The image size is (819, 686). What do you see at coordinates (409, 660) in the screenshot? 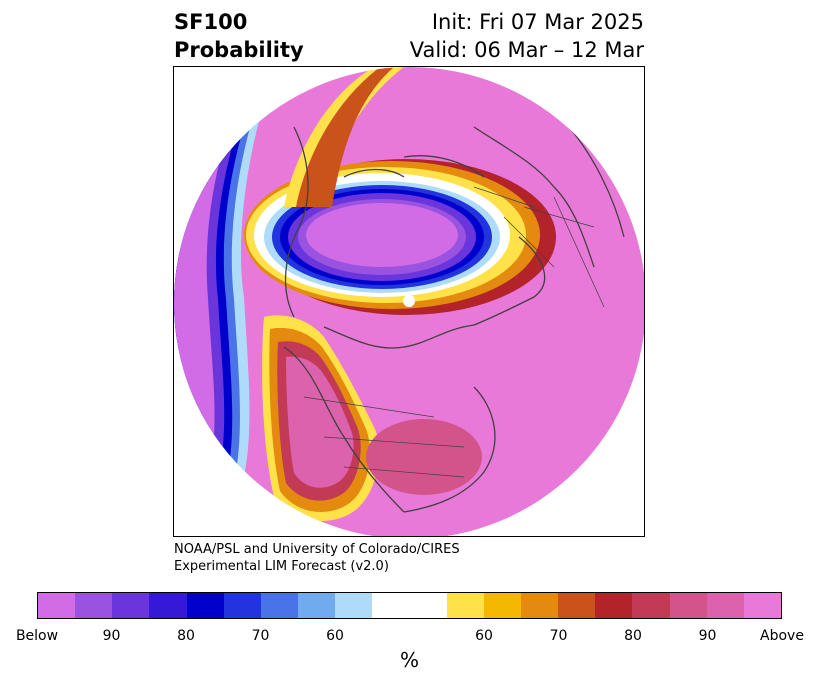
I see `colorbar-unit: %` at bounding box center [409, 660].